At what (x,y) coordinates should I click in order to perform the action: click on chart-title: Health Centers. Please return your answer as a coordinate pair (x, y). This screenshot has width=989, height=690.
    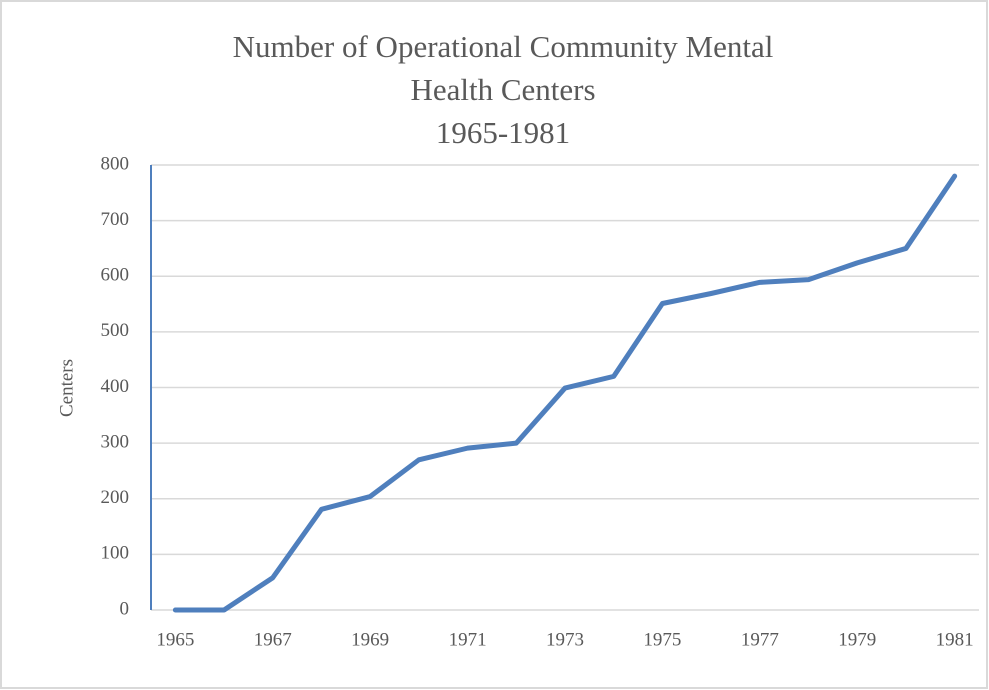
    Looking at the image, I should click on (502, 89).